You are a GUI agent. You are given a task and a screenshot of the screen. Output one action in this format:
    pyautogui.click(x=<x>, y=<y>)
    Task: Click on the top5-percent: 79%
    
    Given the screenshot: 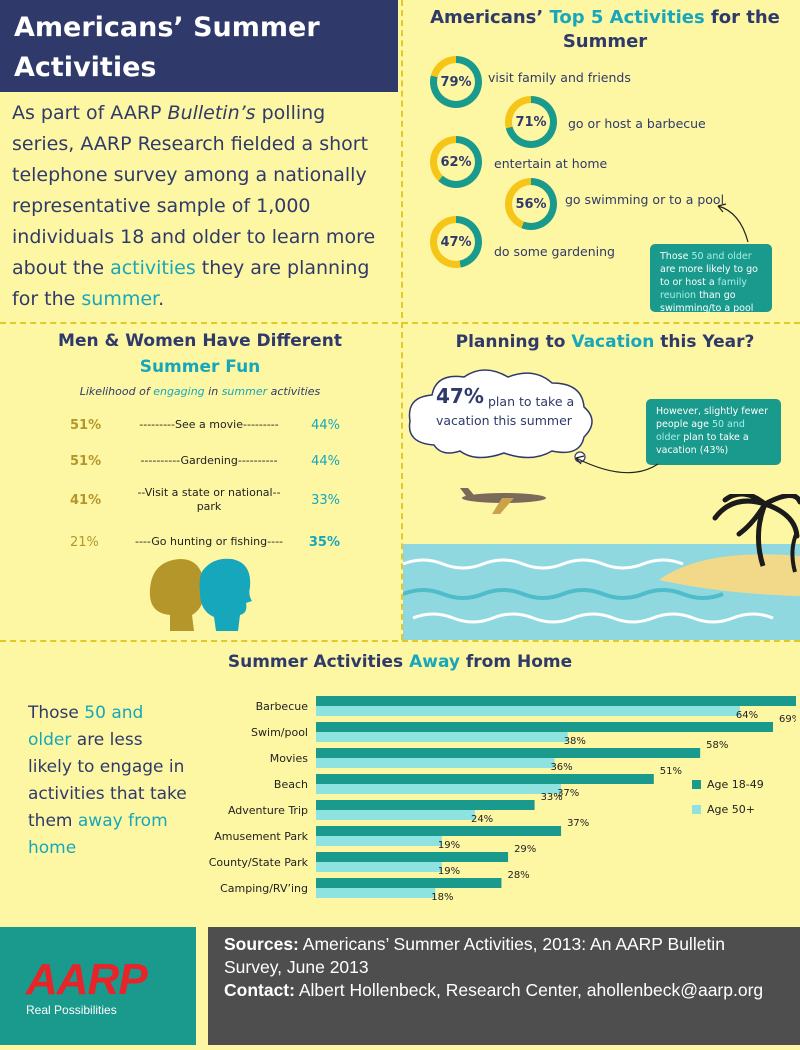 What is the action you would take?
    pyautogui.click(x=456, y=82)
    